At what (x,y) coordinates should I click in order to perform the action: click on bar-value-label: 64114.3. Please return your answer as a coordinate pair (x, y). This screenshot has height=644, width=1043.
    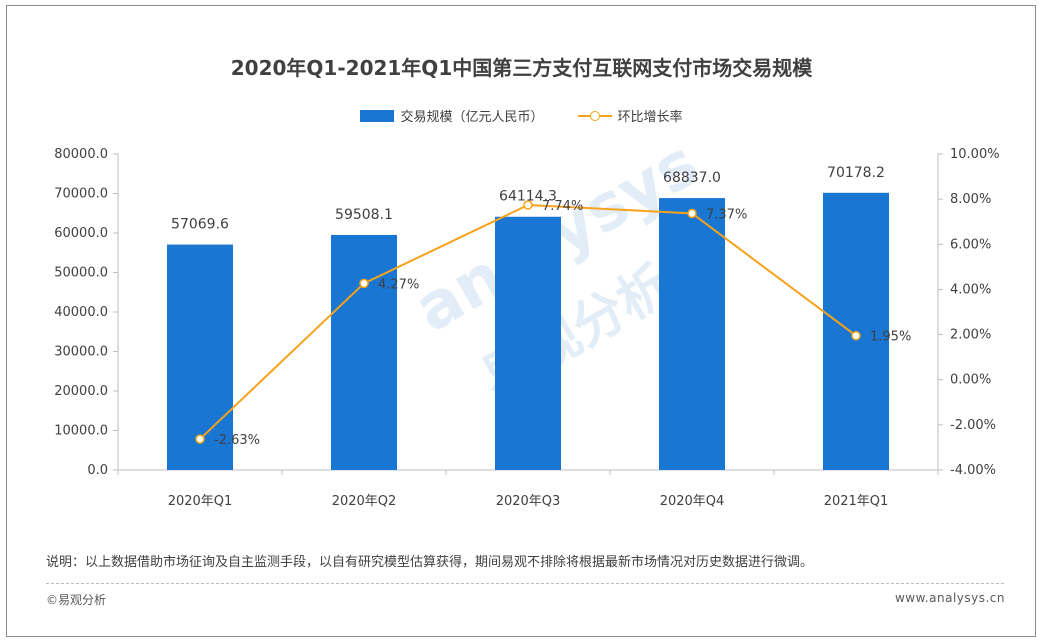
    Looking at the image, I should click on (528, 197).